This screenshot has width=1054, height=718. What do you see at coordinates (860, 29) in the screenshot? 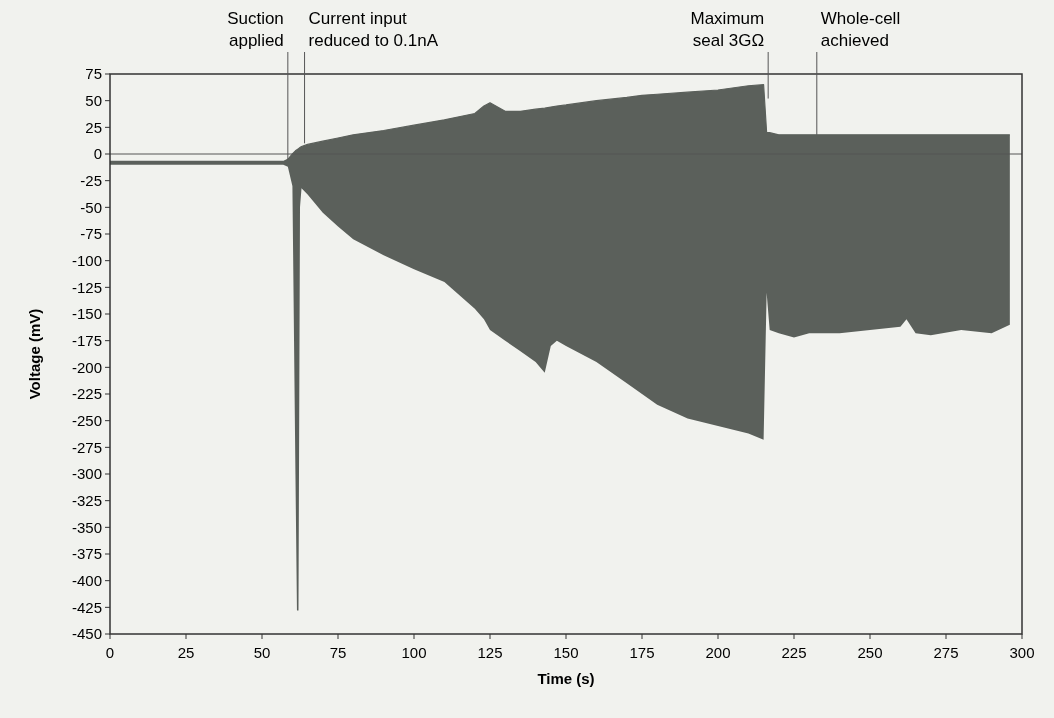
I see `annotation: Whole-cell achieved` at bounding box center [860, 29].